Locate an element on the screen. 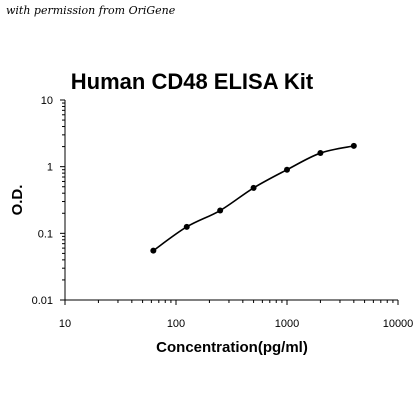 This screenshot has height=420, width=420. x-tick-label: 100 is located at coordinates (176, 324).